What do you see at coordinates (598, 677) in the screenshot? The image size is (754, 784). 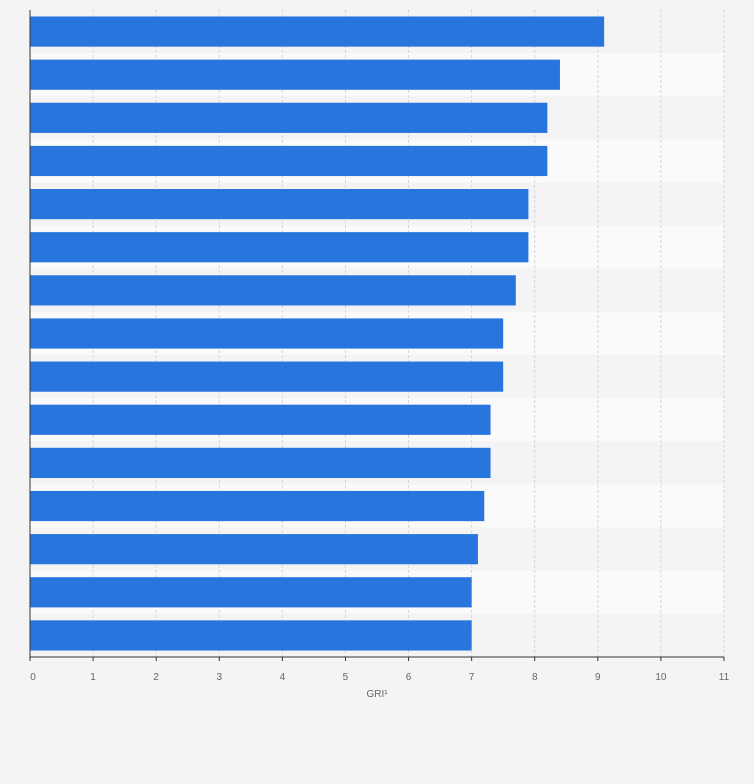 I see `x-tick-label: 9` at bounding box center [598, 677].